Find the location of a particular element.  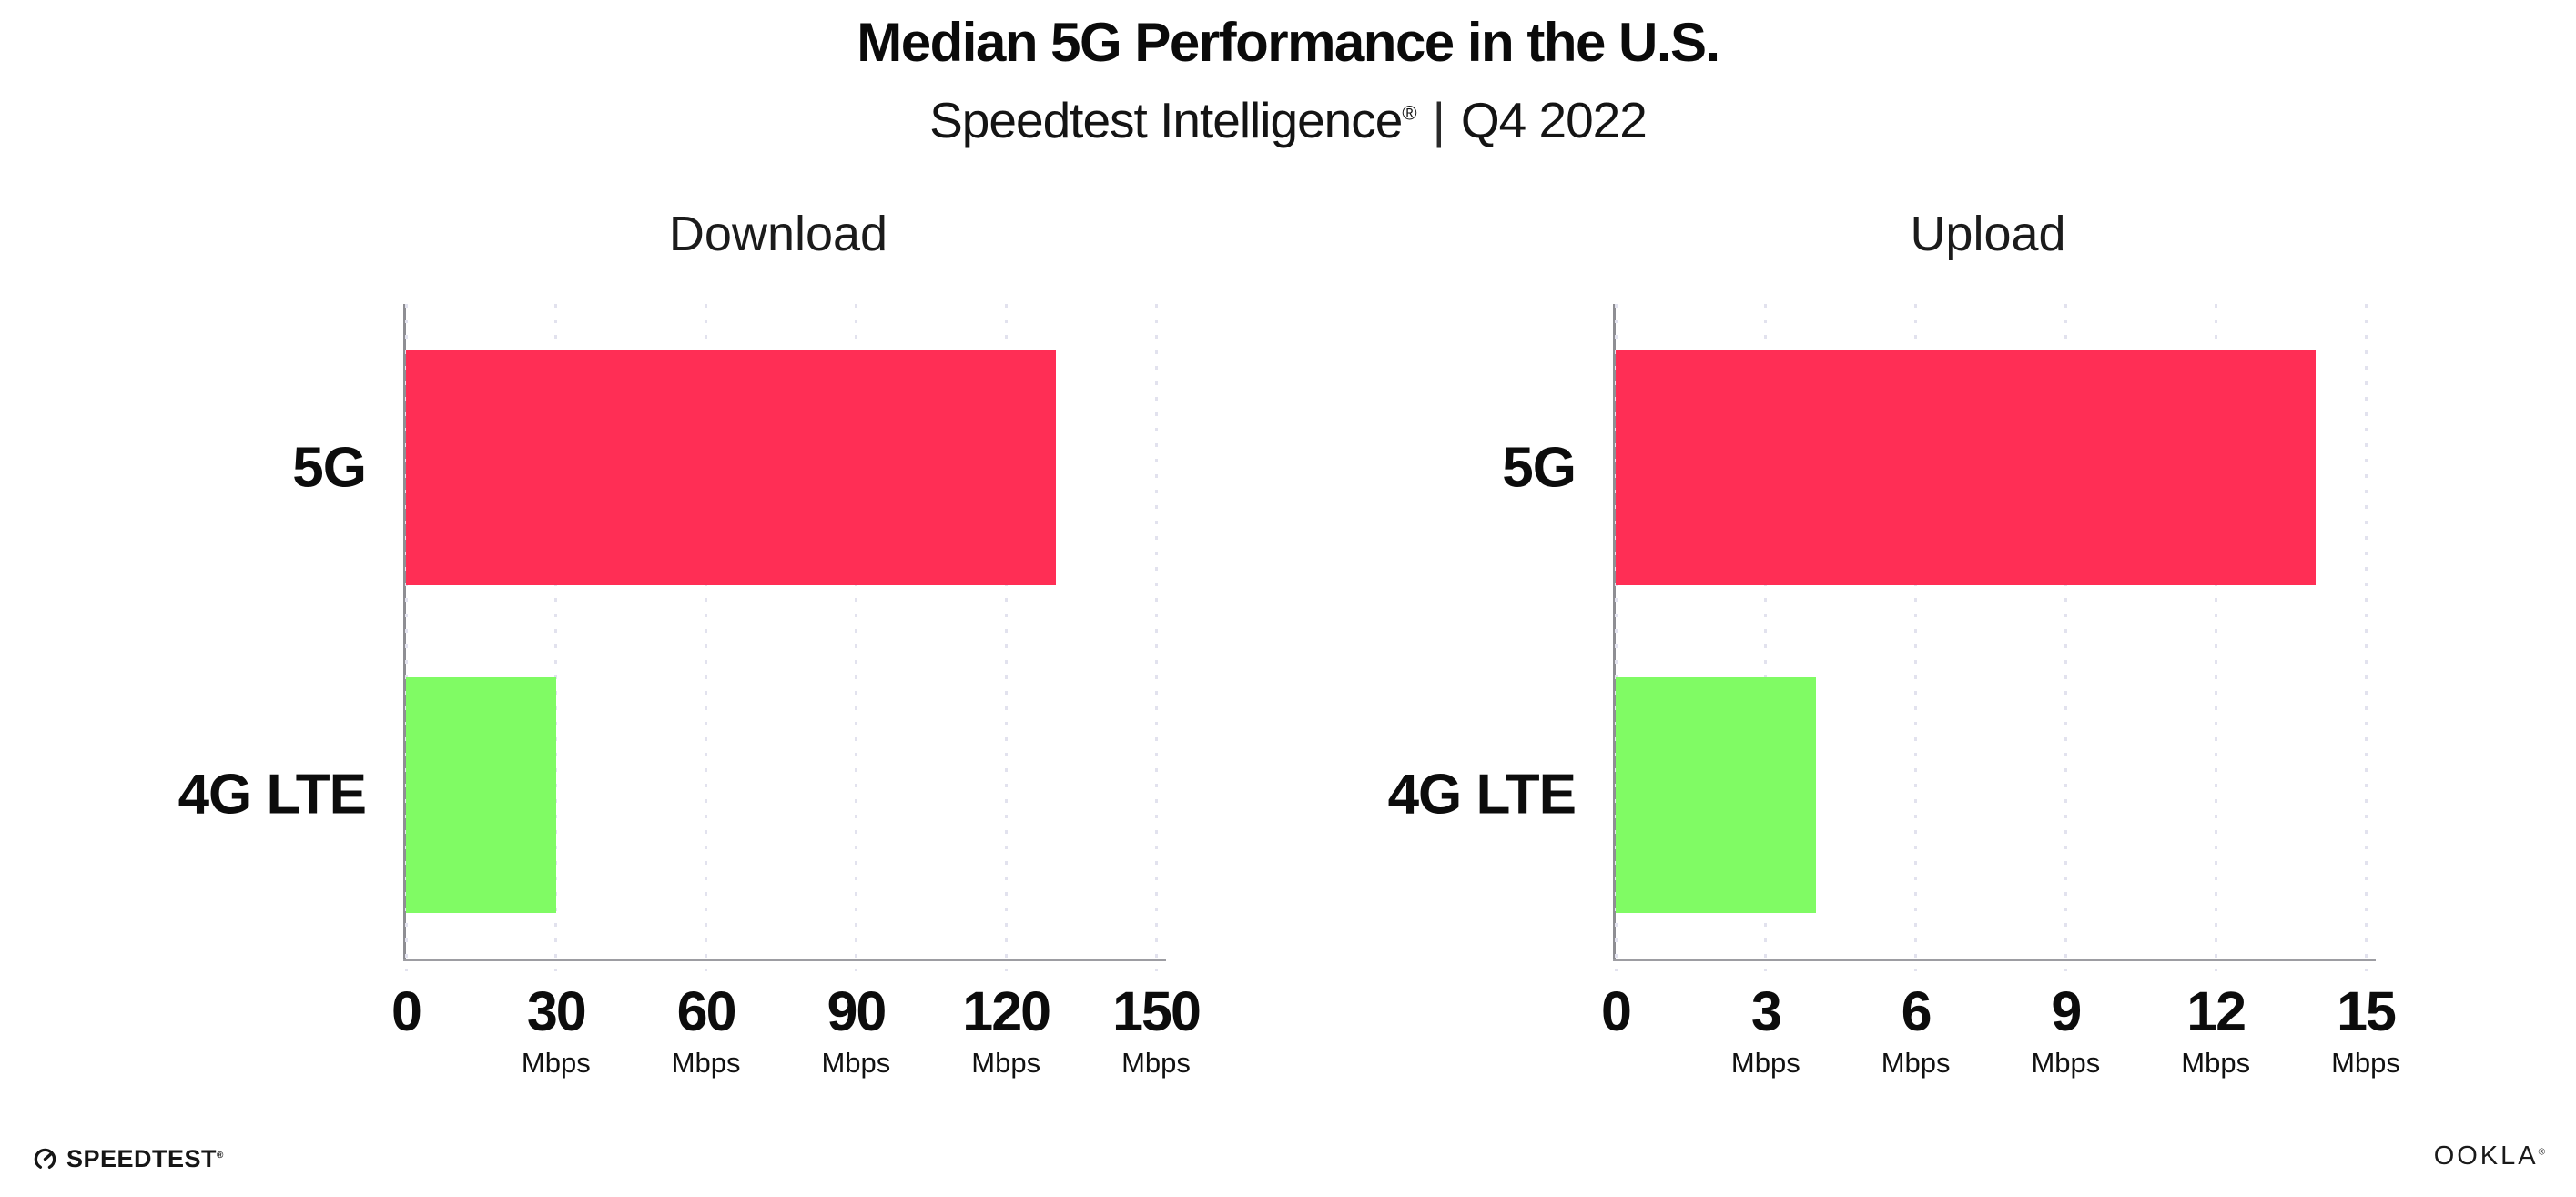

ookla-logo: OOKLA® is located at coordinates (2489, 1156).